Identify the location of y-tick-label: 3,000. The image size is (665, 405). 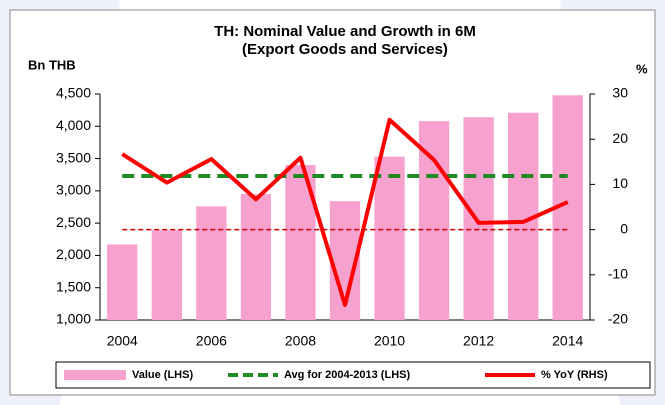
(73, 190).